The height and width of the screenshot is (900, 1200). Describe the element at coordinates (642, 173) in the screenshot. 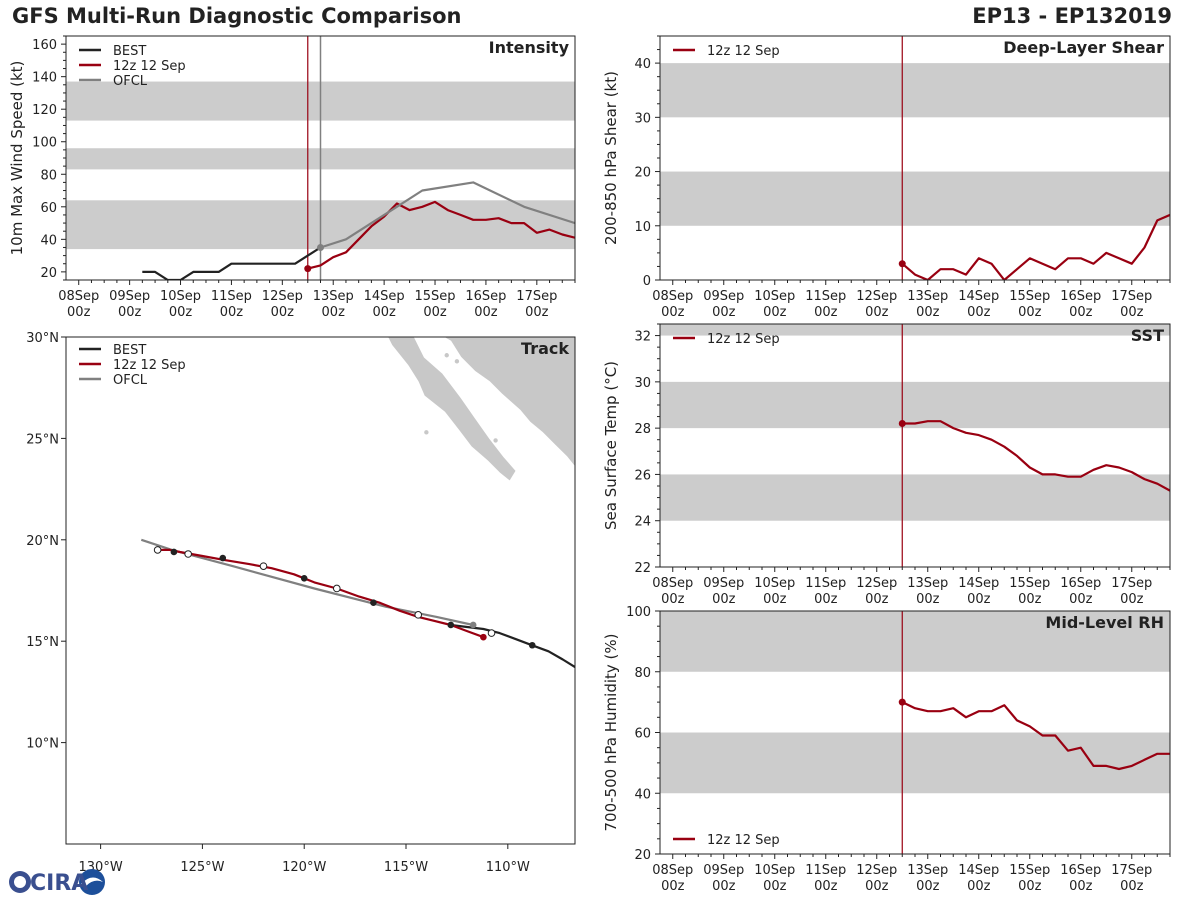

I see `shear-ytick-label: 20` at that location.